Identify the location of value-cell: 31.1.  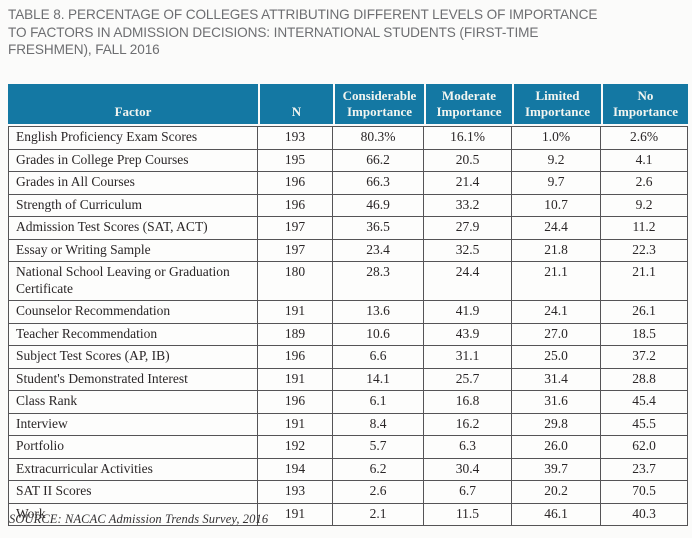
(468, 357).